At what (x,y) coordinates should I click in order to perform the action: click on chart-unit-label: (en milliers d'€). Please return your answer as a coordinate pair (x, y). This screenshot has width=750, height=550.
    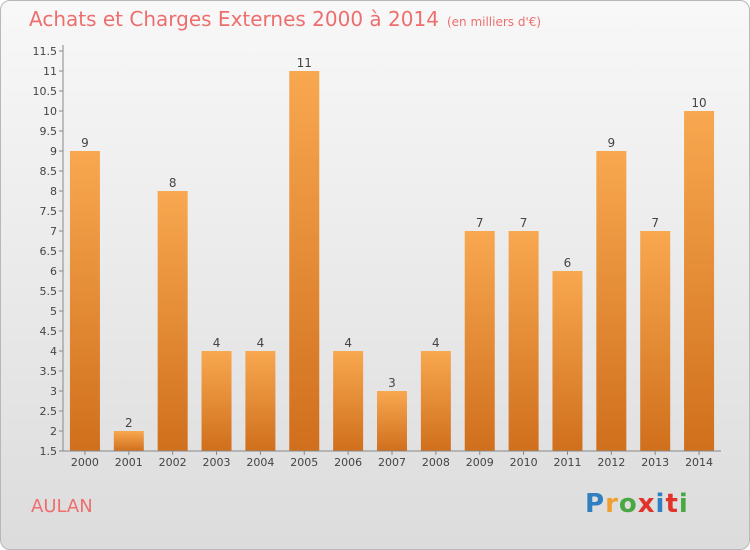
    Looking at the image, I should click on (494, 22).